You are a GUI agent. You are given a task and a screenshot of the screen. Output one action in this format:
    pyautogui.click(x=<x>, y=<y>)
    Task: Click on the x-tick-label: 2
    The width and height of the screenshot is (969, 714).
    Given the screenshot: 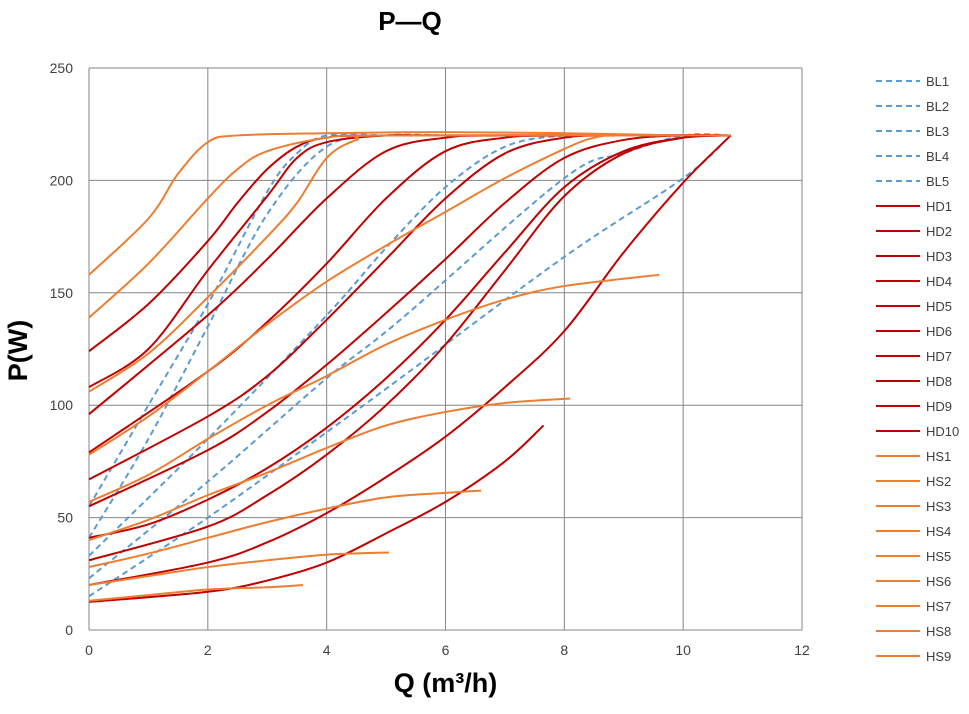 What is the action you would take?
    pyautogui.click(x=208, y=650)
    